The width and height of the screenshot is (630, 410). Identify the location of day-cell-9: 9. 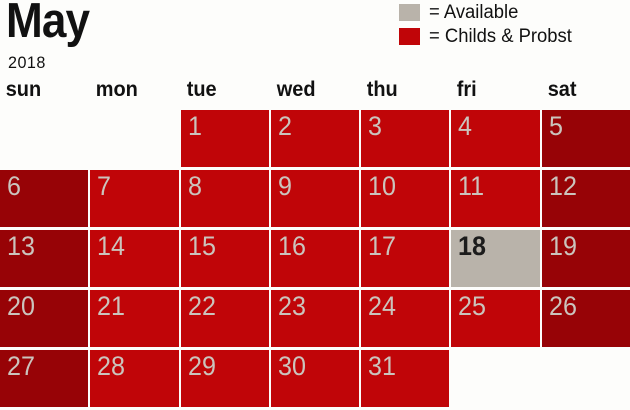
(315, 198).